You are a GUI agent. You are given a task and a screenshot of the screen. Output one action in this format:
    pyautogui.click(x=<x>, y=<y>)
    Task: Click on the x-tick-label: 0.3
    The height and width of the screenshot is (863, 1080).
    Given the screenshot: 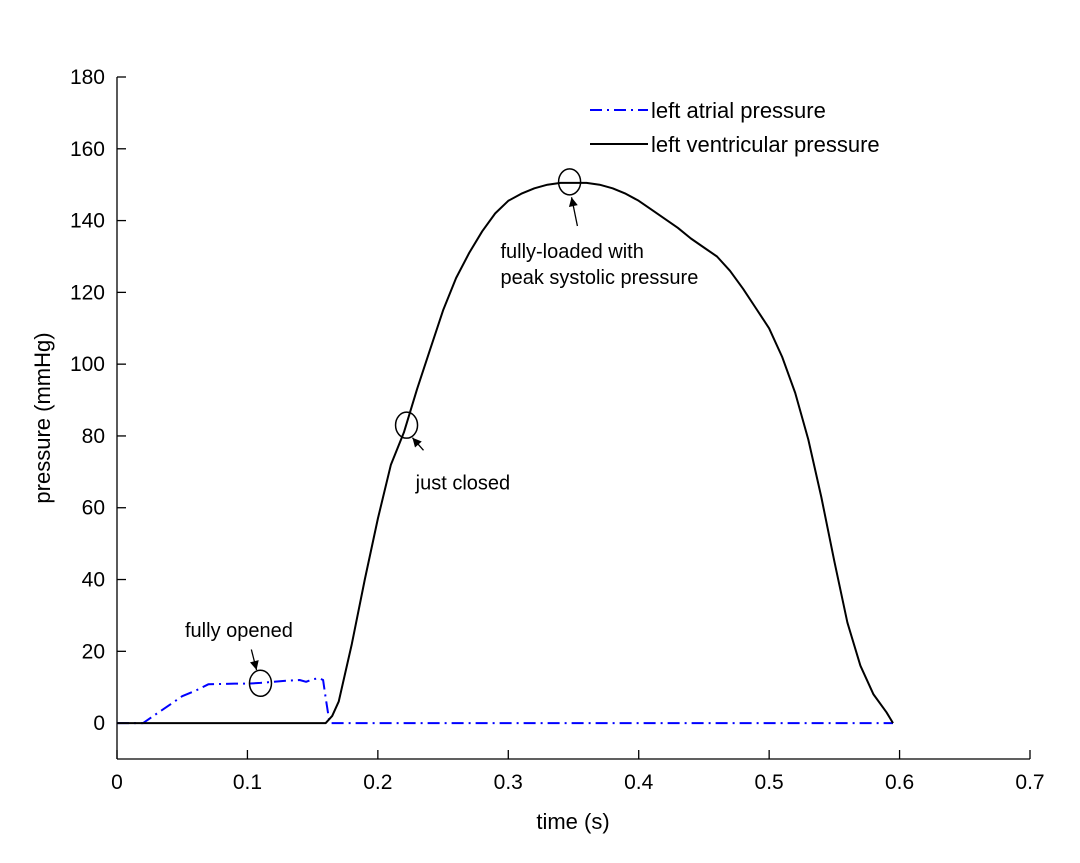 What is the action you would take?
    pyautogui.click(x=508, y=782)
    